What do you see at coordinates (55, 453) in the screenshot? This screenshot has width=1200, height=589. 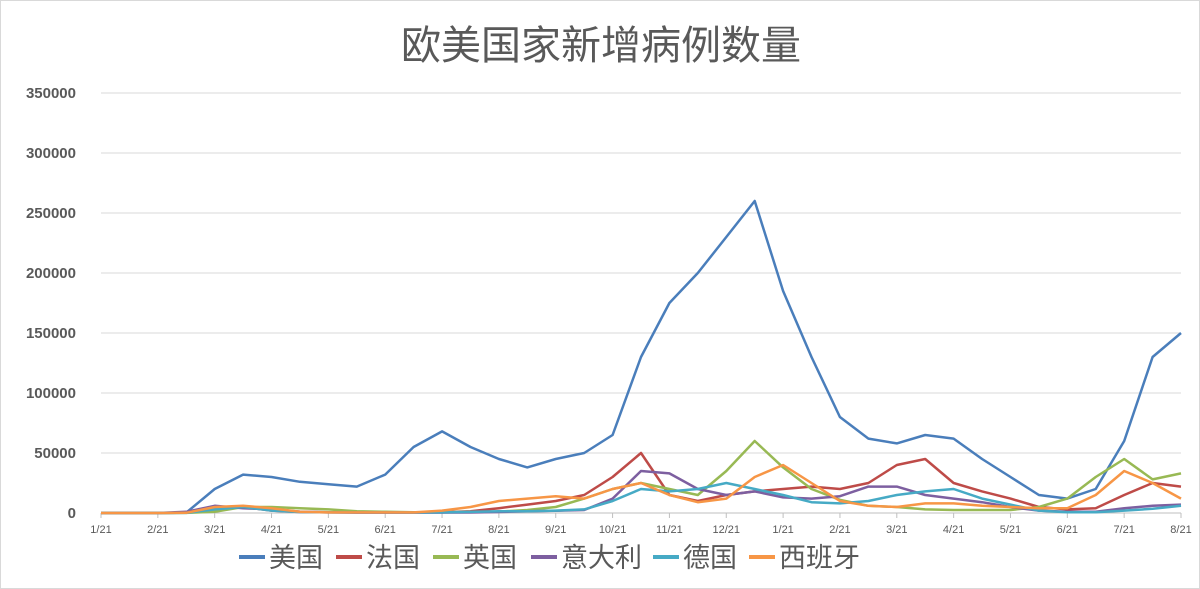 I see `y-tick-label: 50000` at bounding box center [55, 453].